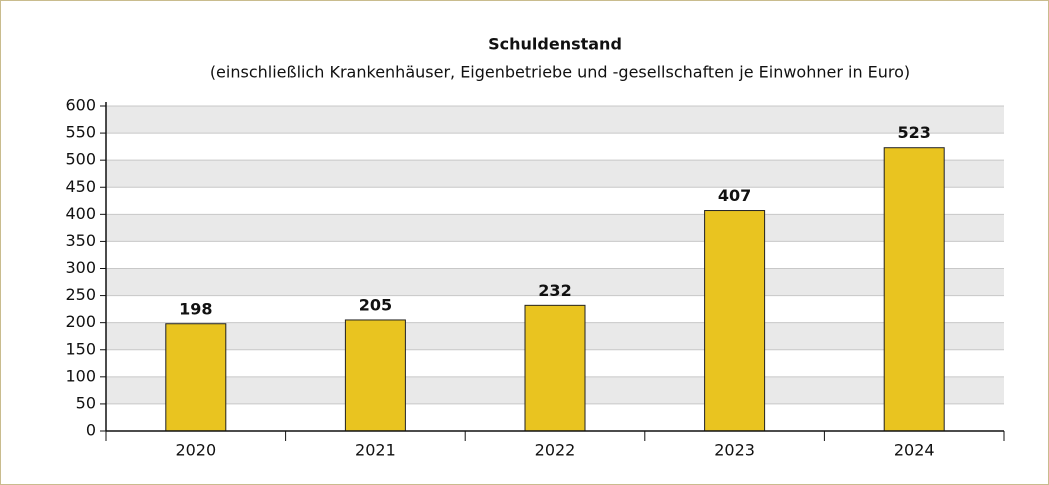 The height and width of the screenshot is (485, 1049). What do you see at coordinates (195, 308) in the screenshot?
I see `value-label: 198` at bounding box center [195, 308].